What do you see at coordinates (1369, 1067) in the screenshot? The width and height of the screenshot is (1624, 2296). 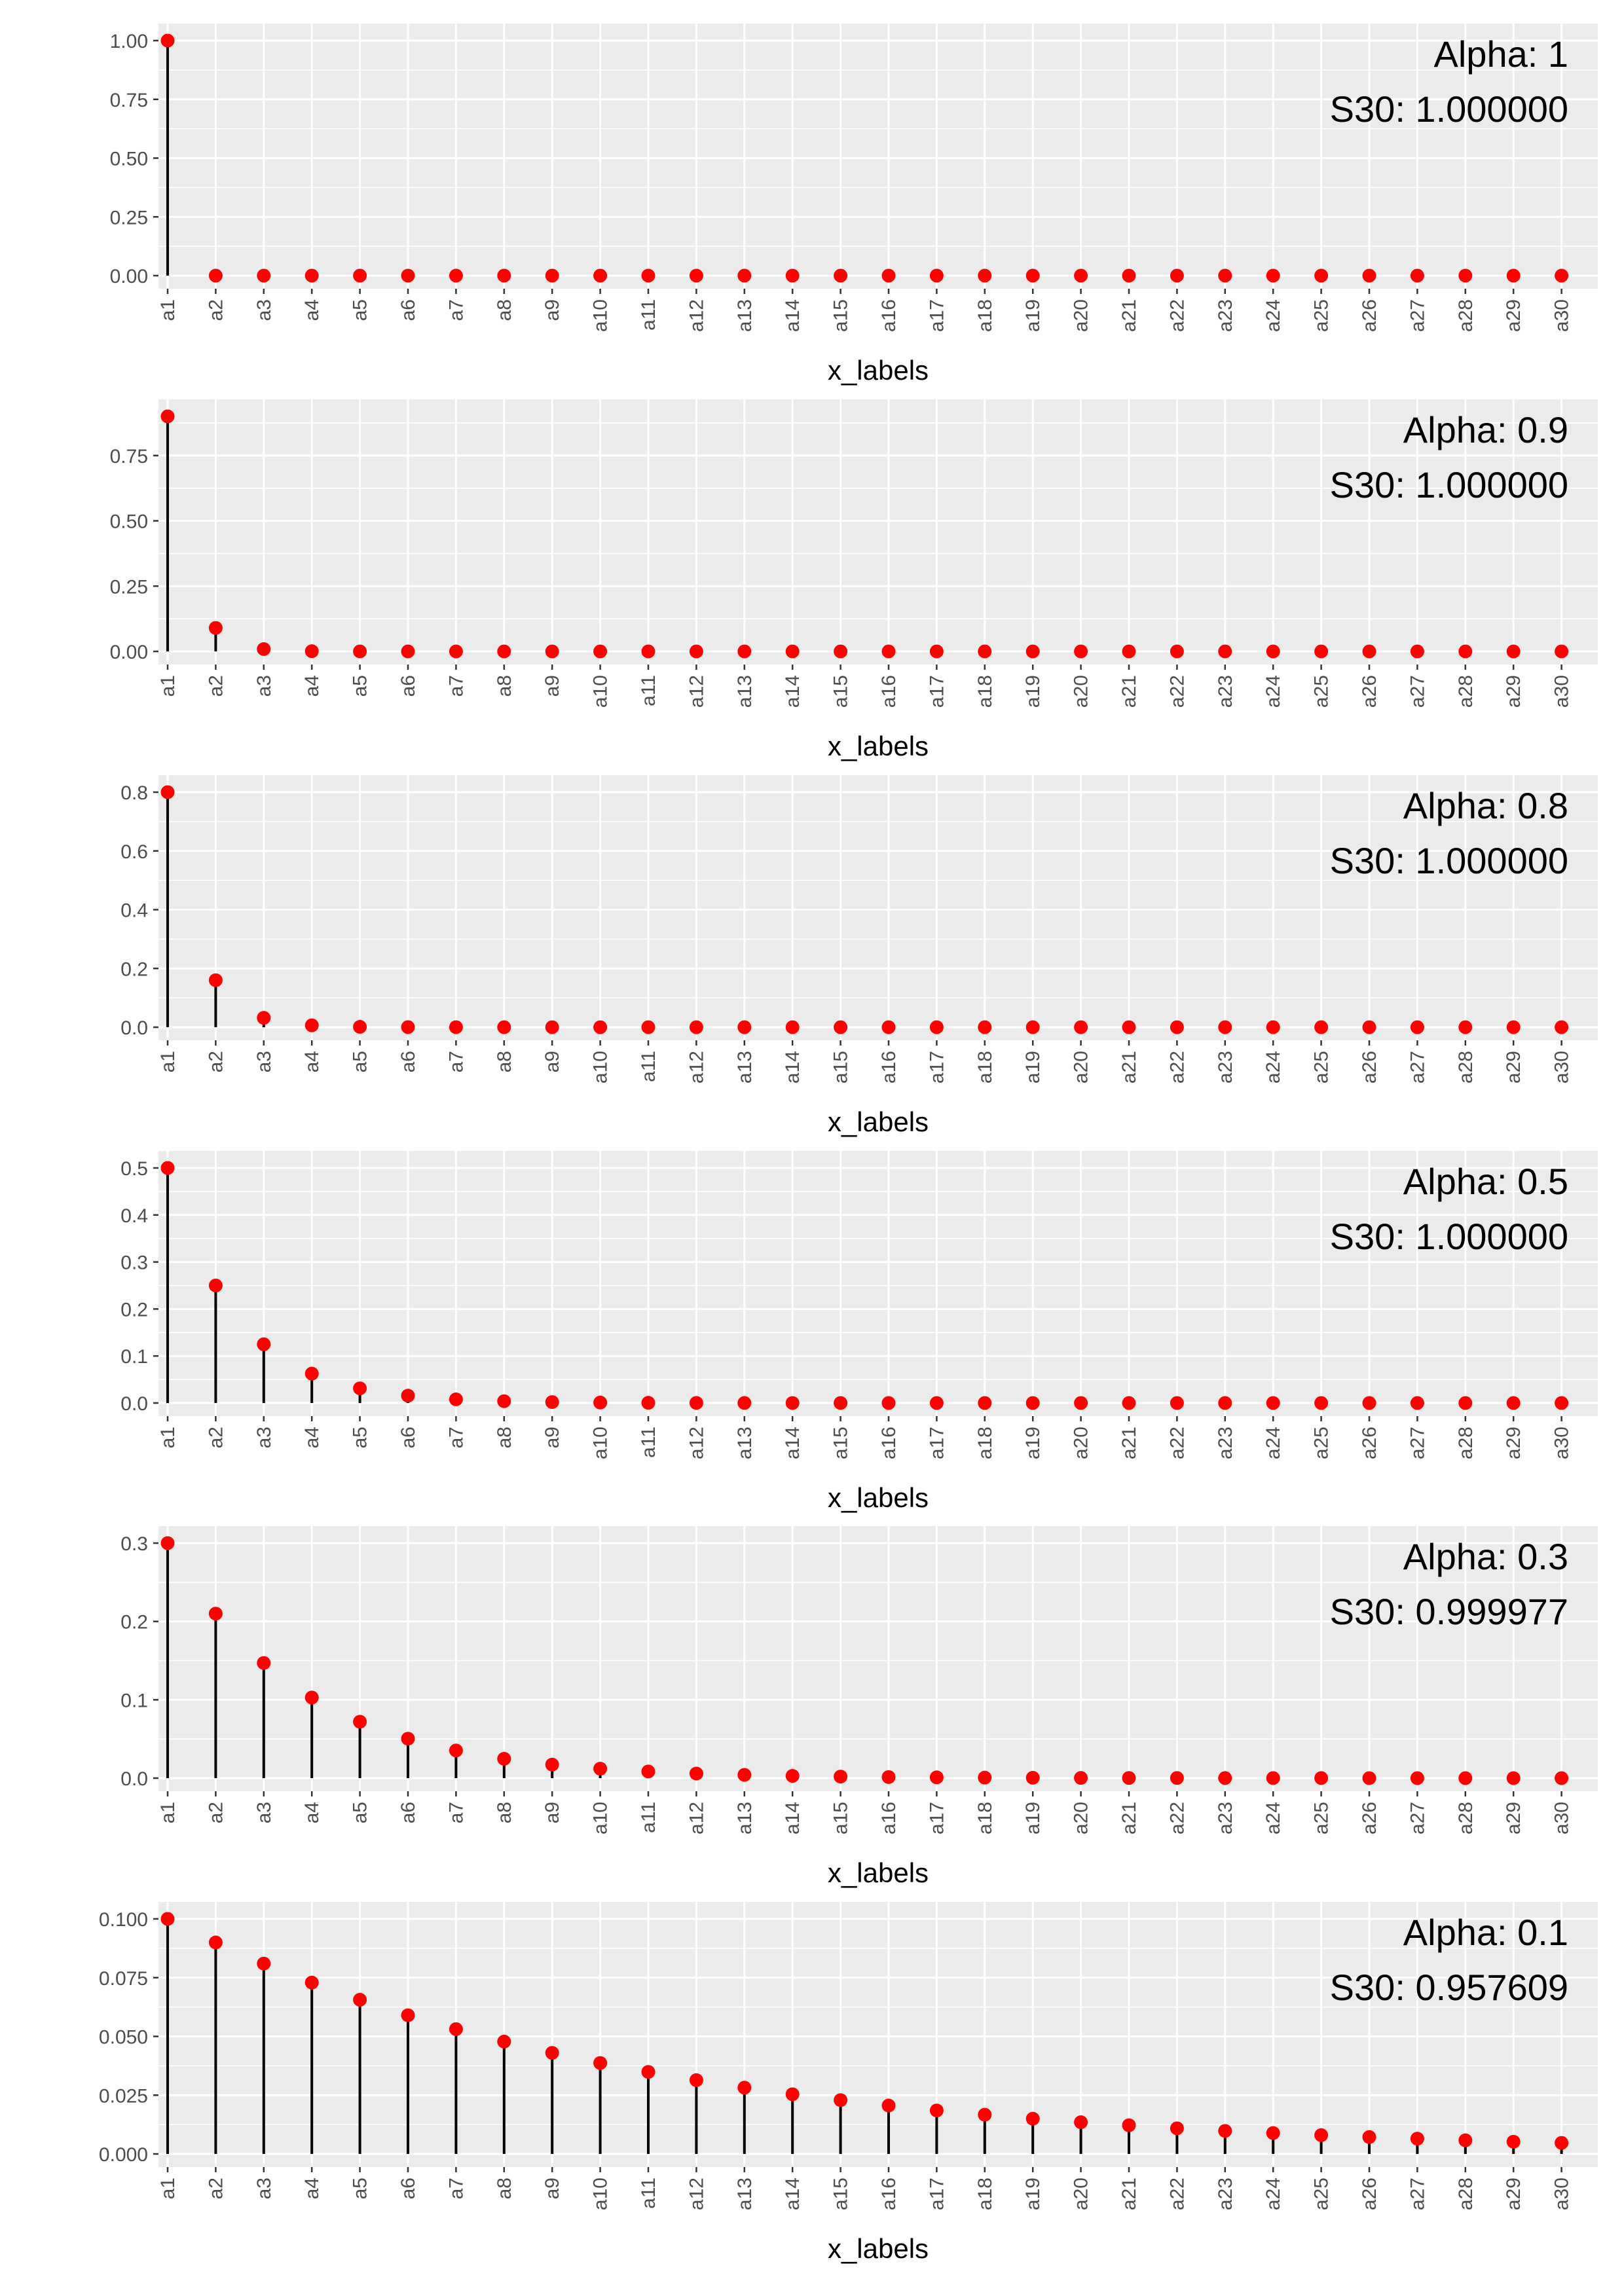 I see `x-tick-label: a26` at bounding box center [1369, 1067].